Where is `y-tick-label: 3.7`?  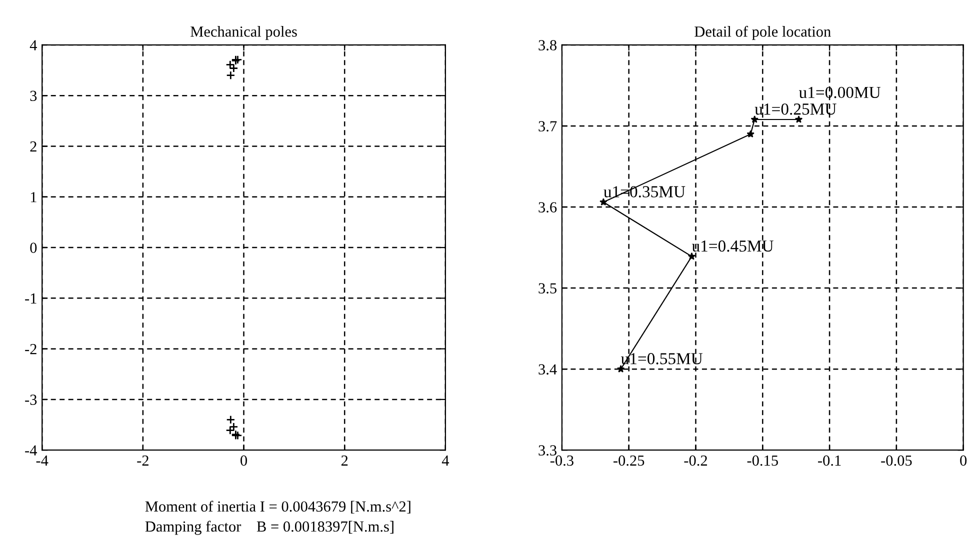
y-tick-label: 3.7 is located at coordinates (547, 126).